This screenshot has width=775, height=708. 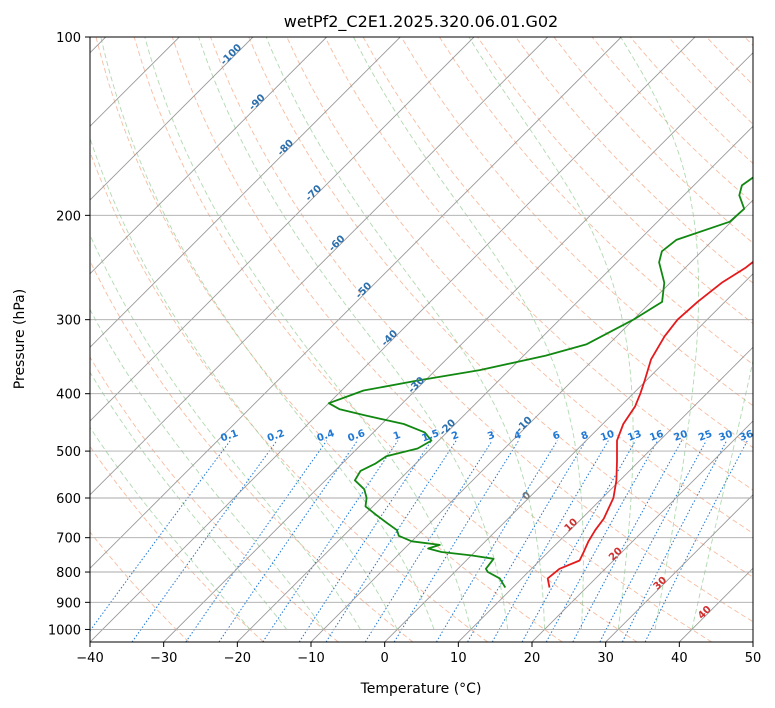 What do you see at coordinates (421, 689) in the screenshot?
I see `x-axis-label: Temperature (°C)` at bounding box center [421, 689].